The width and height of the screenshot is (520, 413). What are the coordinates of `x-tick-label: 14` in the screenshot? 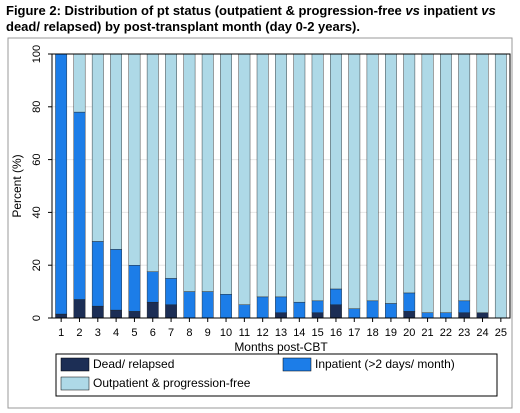 It's located at (299, 333).